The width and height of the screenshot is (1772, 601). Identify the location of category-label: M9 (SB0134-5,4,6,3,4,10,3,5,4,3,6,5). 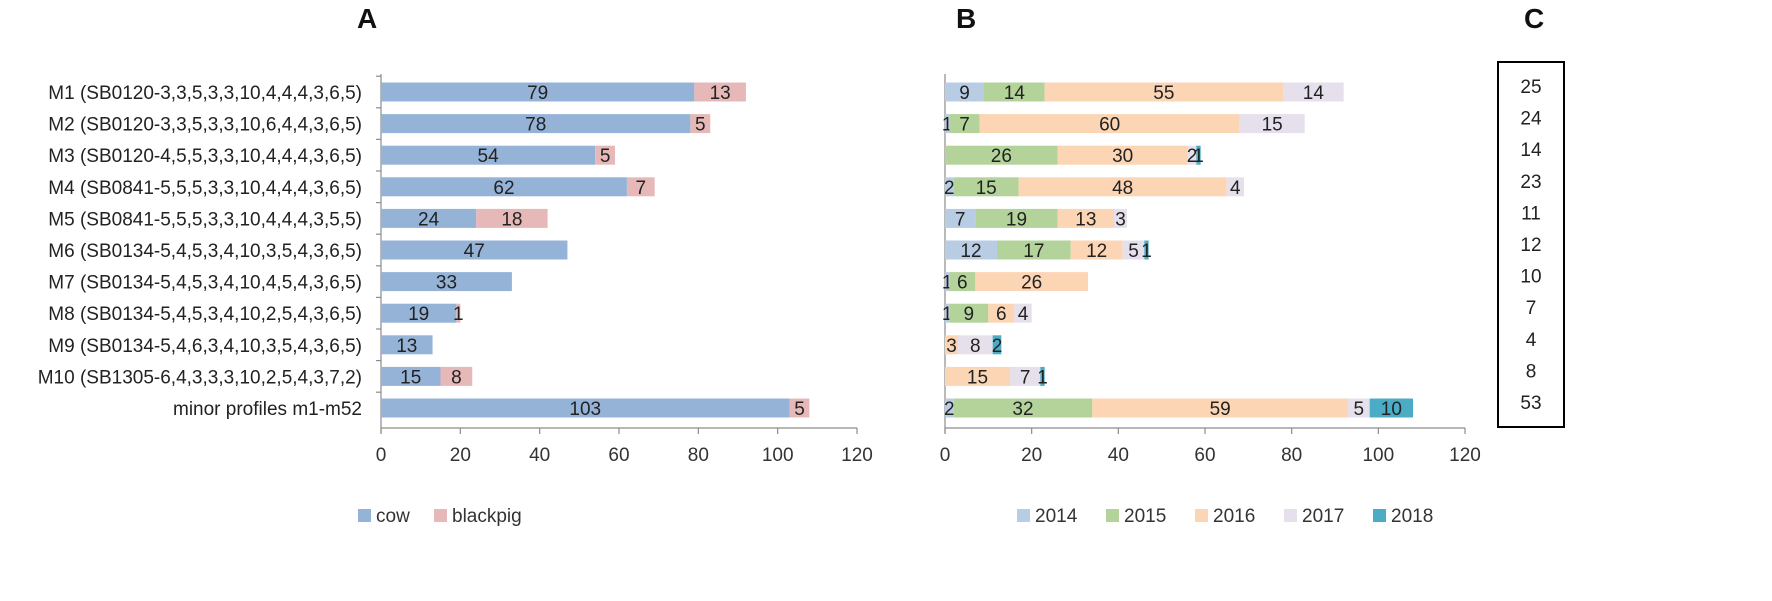
(205, 346).